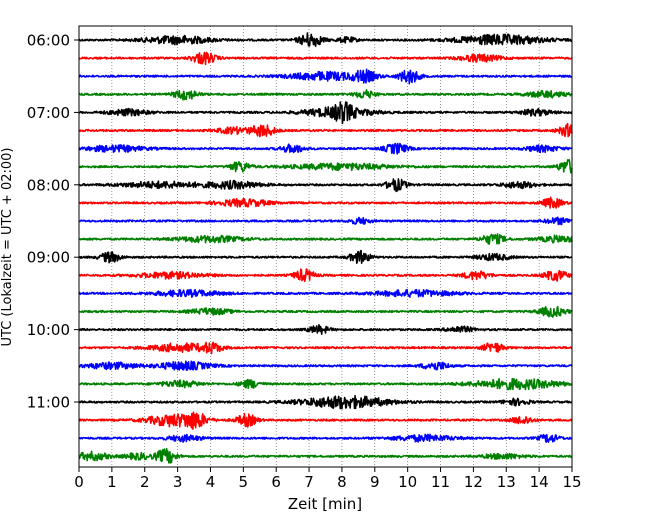  What do you see at coordinates (112, 482) in the screenshot?
I see `x-tick-label: 1` at bounding box center [112, 482].